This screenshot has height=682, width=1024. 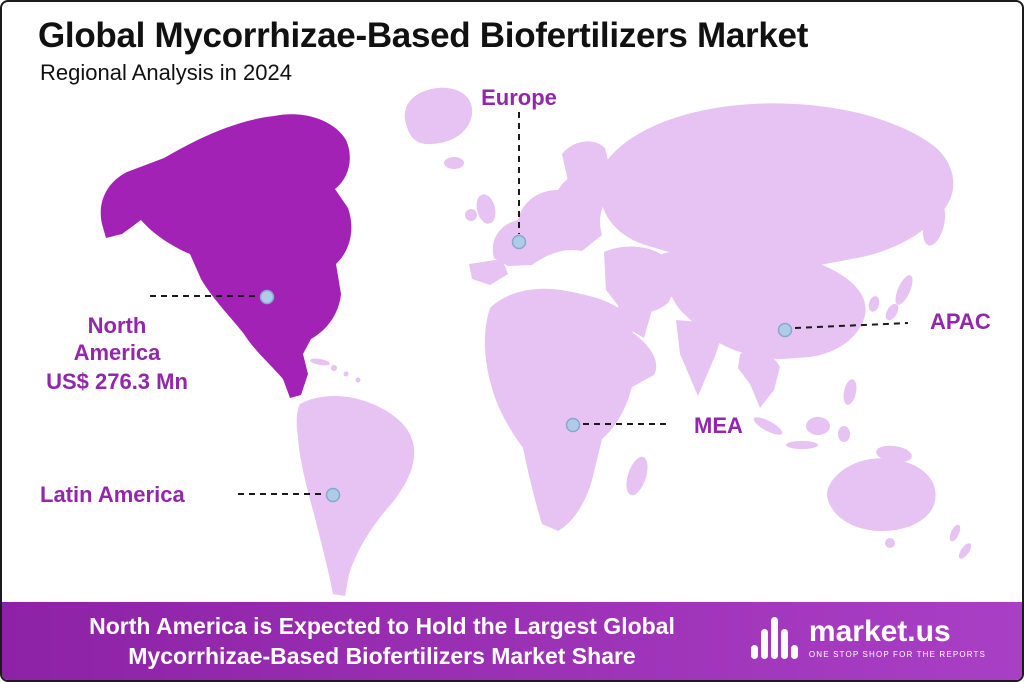 I want to click on marker-mea, so click(x=573, y=425).